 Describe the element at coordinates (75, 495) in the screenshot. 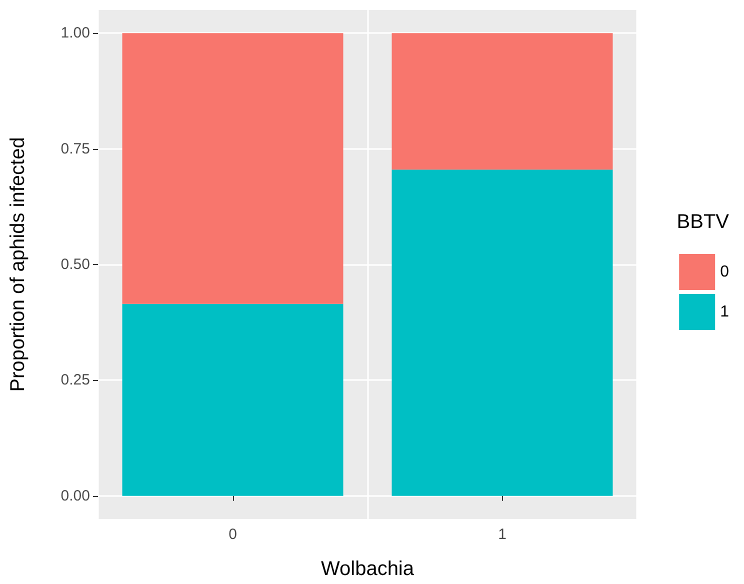

I see `y-tick-label: 0.00` at that location.